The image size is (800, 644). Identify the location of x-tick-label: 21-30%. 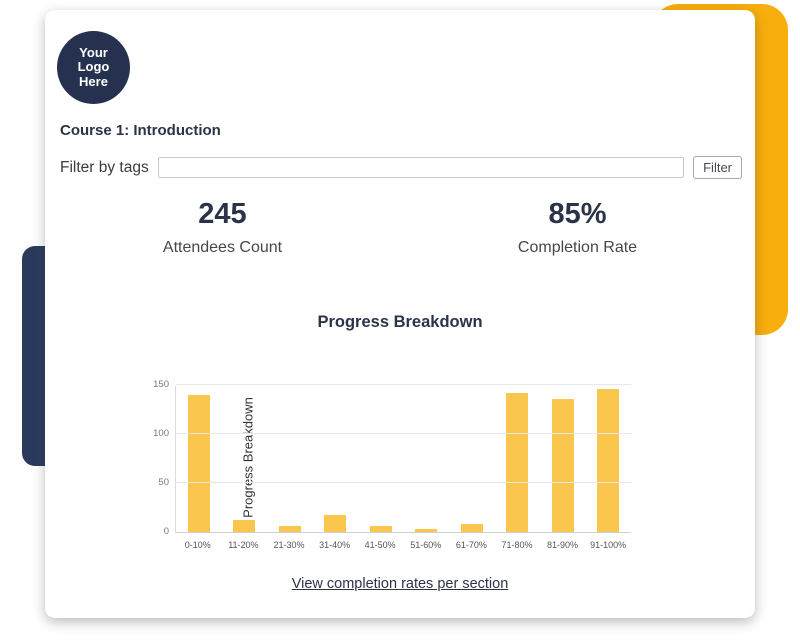
(289, 545).